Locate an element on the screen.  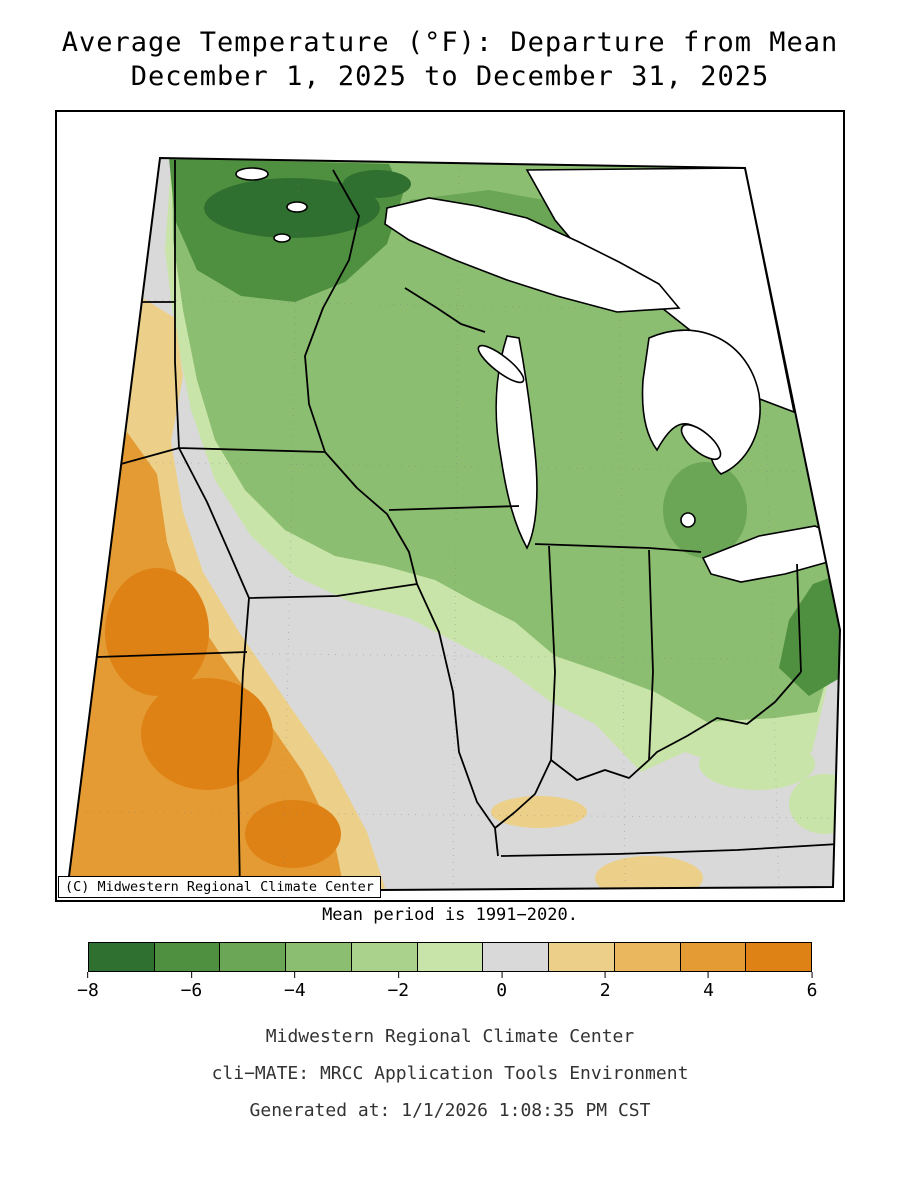
map-copyright: (C) Midwestern Regional Climate Center is located at coordinates (219, 887).